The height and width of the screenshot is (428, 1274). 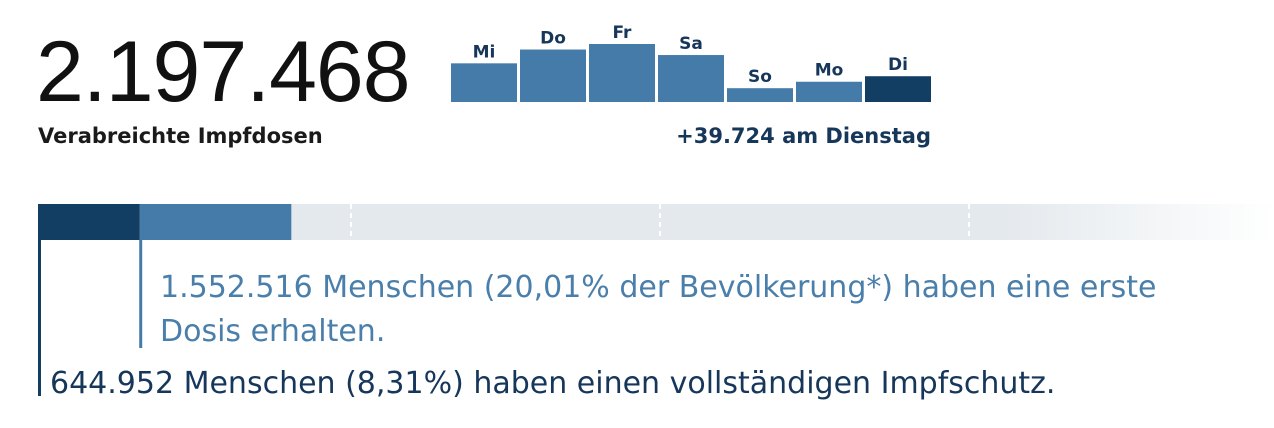 I want to click on daily-bar-label-mo: Mo, so click(x=829, y=71).